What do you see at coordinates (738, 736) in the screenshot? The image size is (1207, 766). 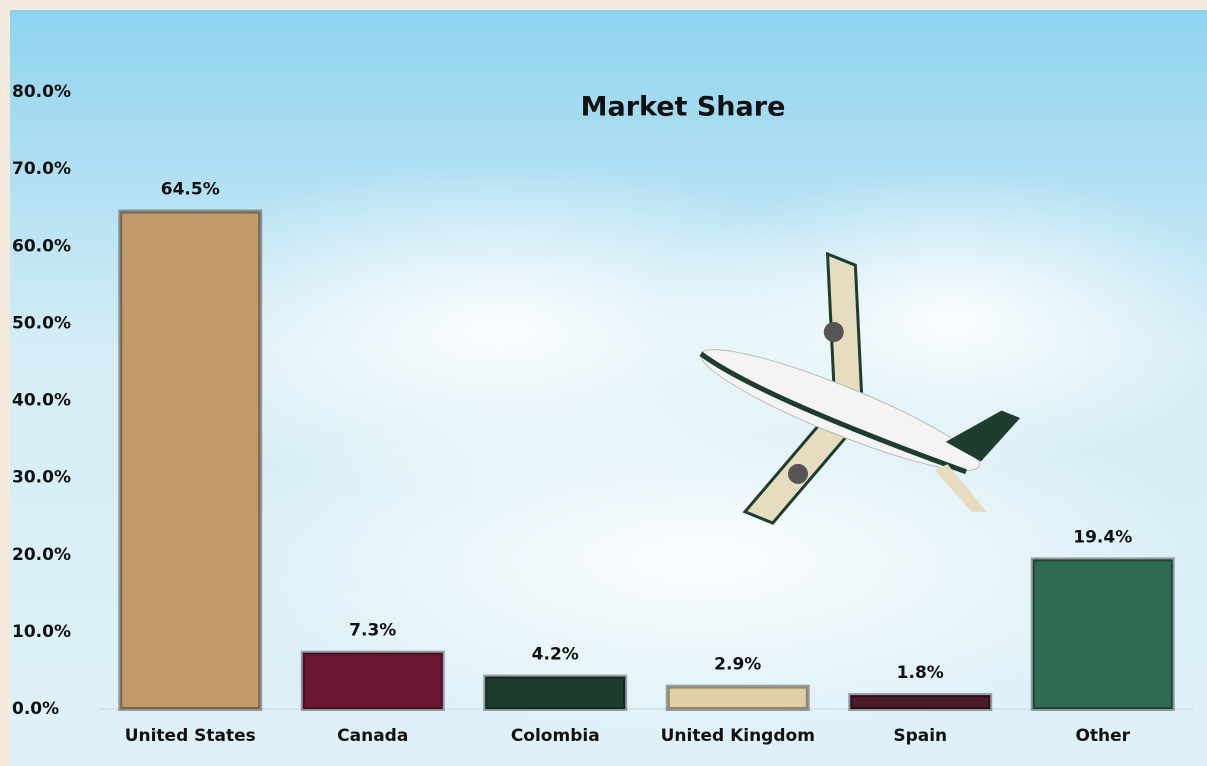 I see `x-tick-label: United Kingdom` at bounding box center [738, 736].